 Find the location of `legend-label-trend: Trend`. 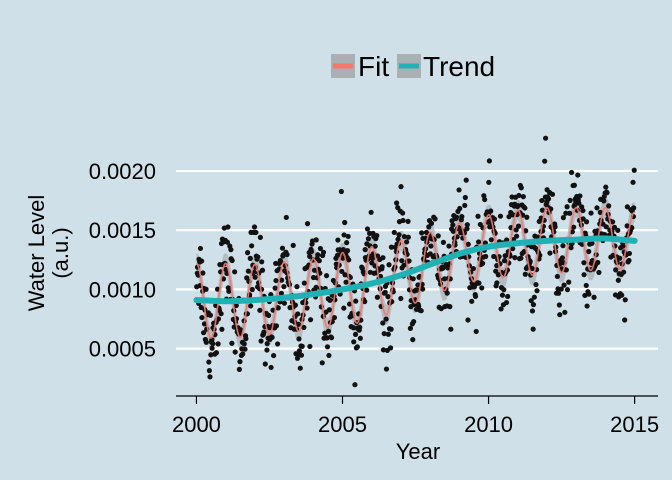

legend-label-trend: Trend is located at coordinates (459, 66).